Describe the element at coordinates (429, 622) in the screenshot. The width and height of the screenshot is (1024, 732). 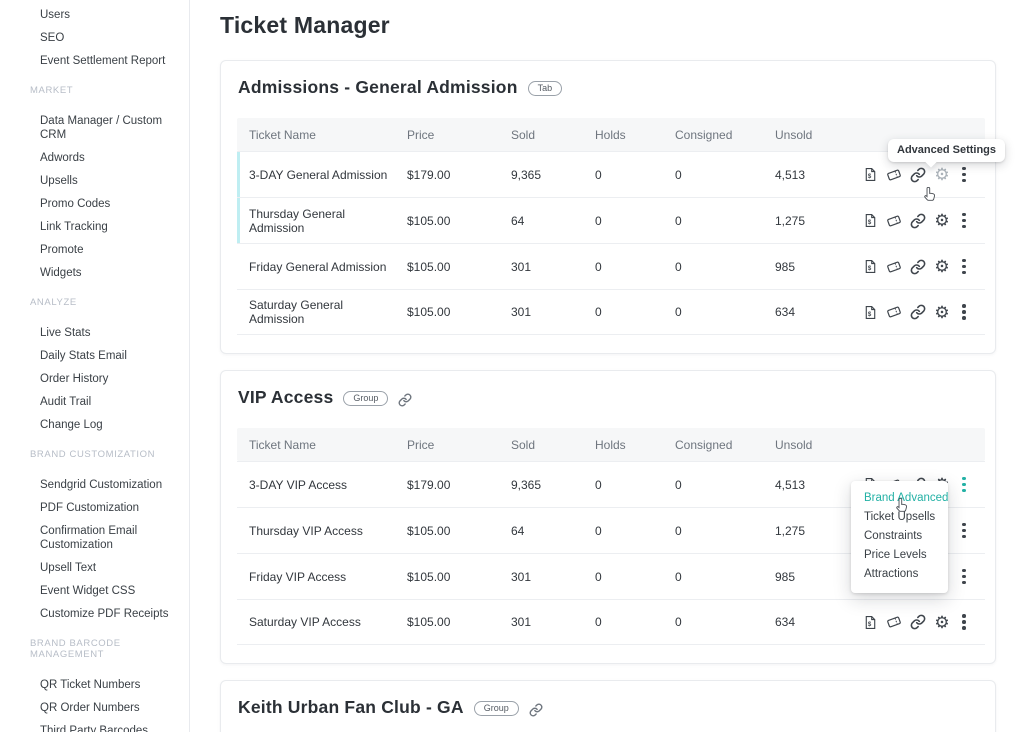
I see `ticket-price: $105.00` at that location.